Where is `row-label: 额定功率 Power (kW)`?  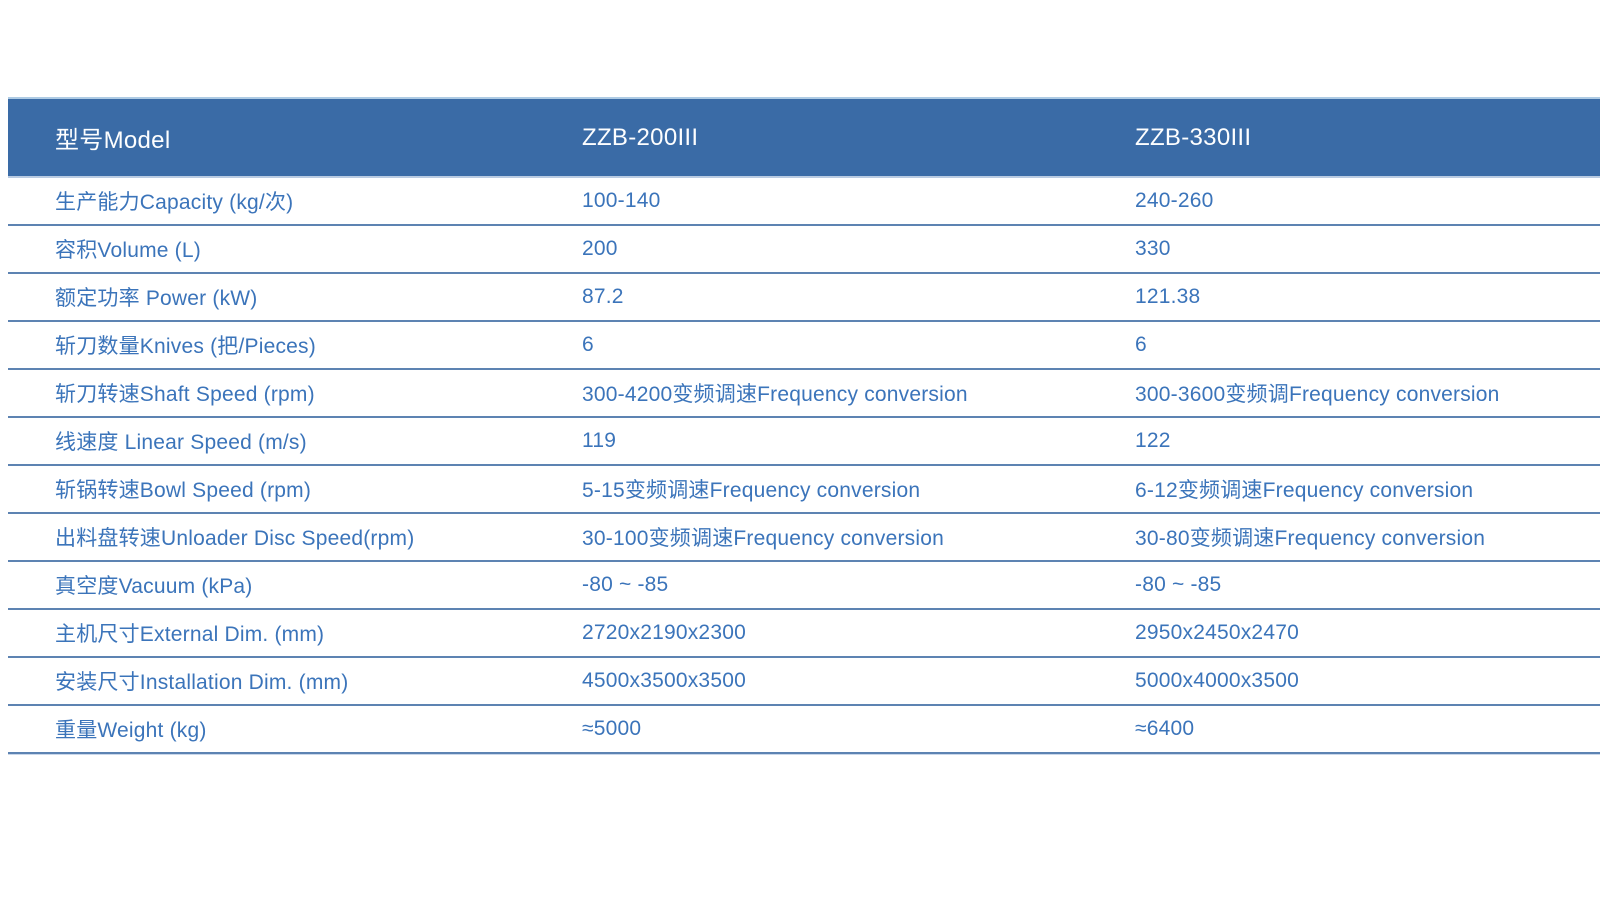
row-label: 额定功率 Power (kW) is located at coordinates (156, 298).